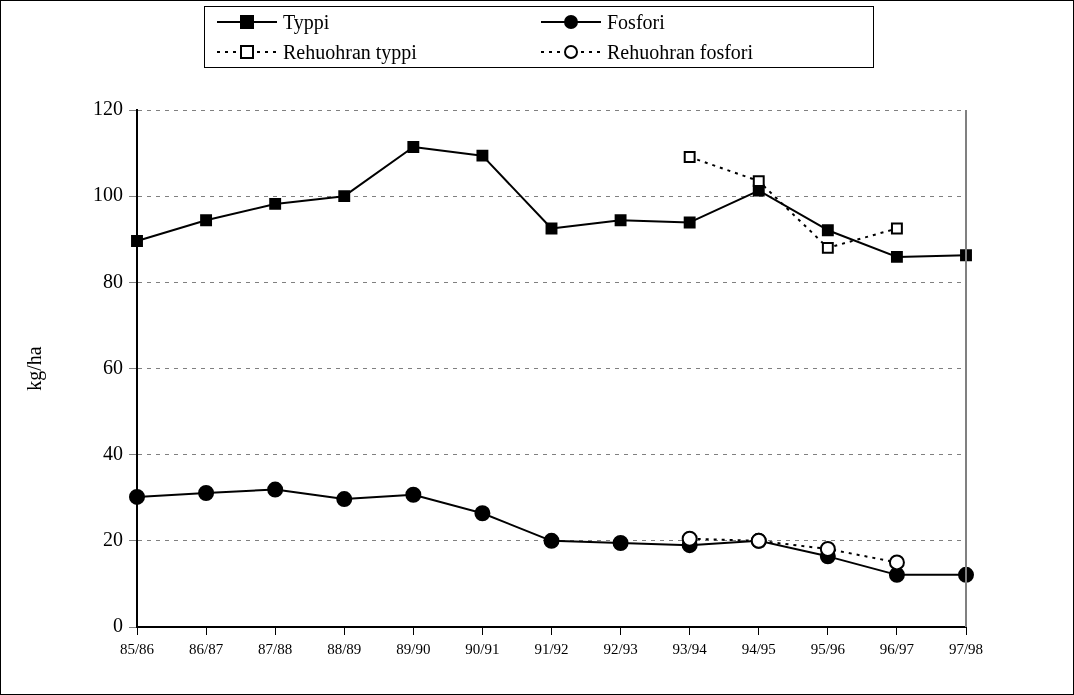 This screenshot has width=1074, height=695. Describe the element at coordinates (113, 452) in the screenshot. I see `y-tick-label: 40` at that location.